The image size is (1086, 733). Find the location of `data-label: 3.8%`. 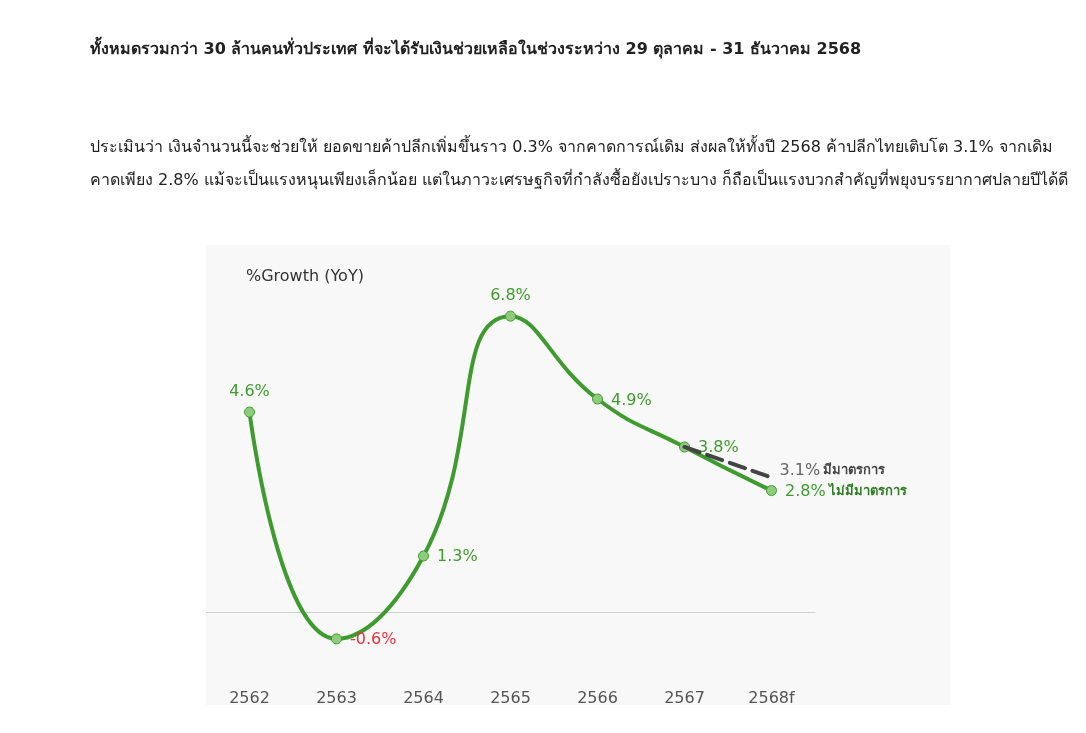

data-label: 3.8% is located at coordinates (718, 447).